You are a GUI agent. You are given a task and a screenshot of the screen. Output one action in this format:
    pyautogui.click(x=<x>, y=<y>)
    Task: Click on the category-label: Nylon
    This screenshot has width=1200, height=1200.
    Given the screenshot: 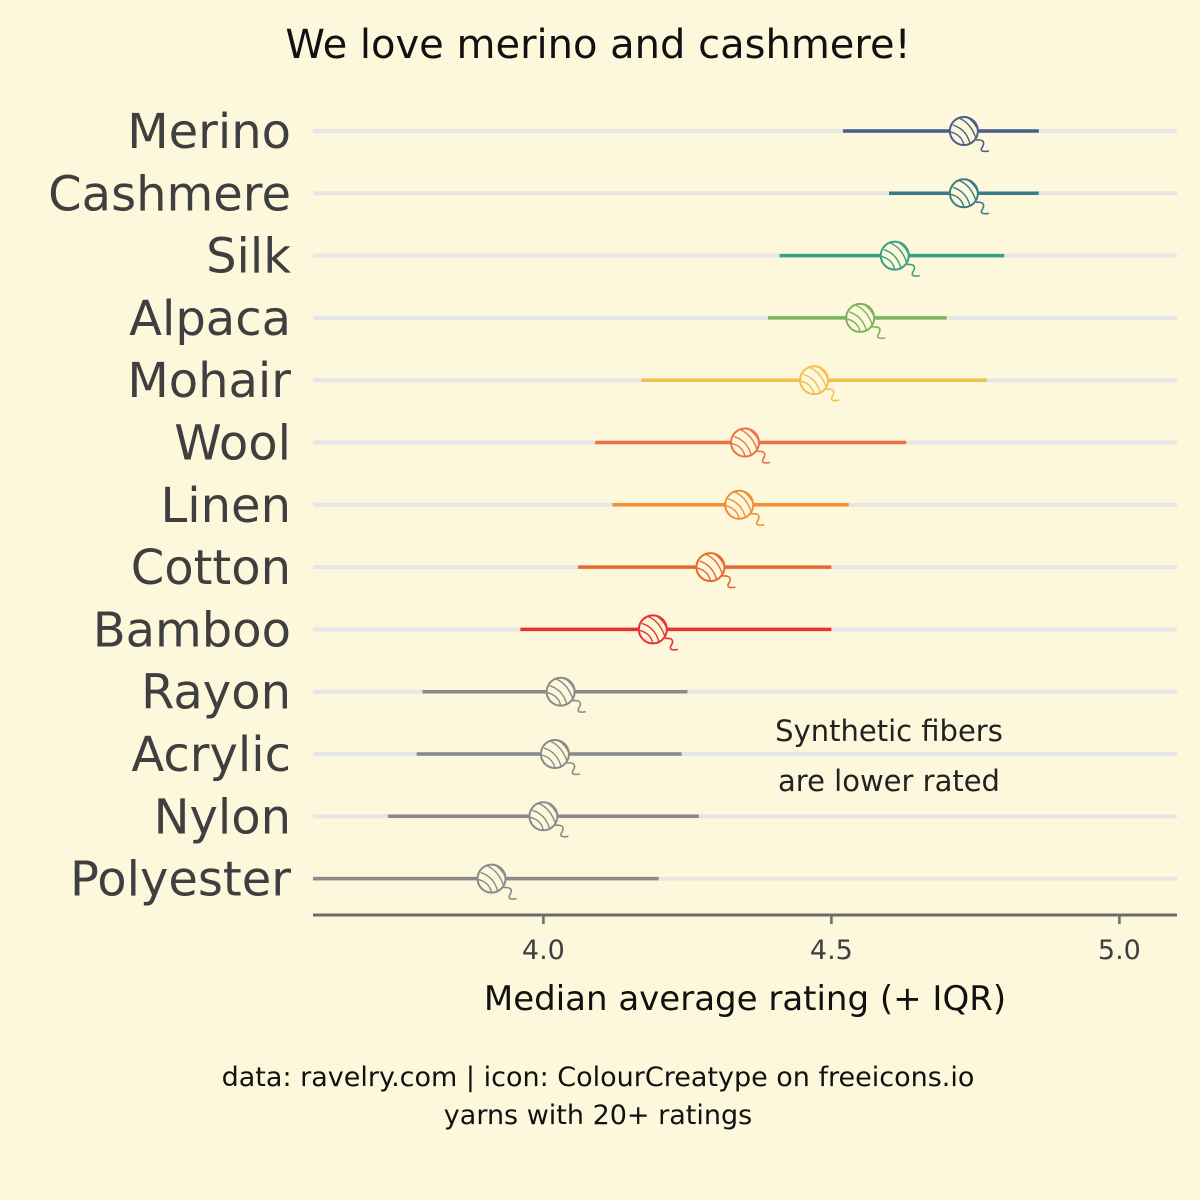 What is the action you would take?
    pyautogui.click(x=222, y=817)
    